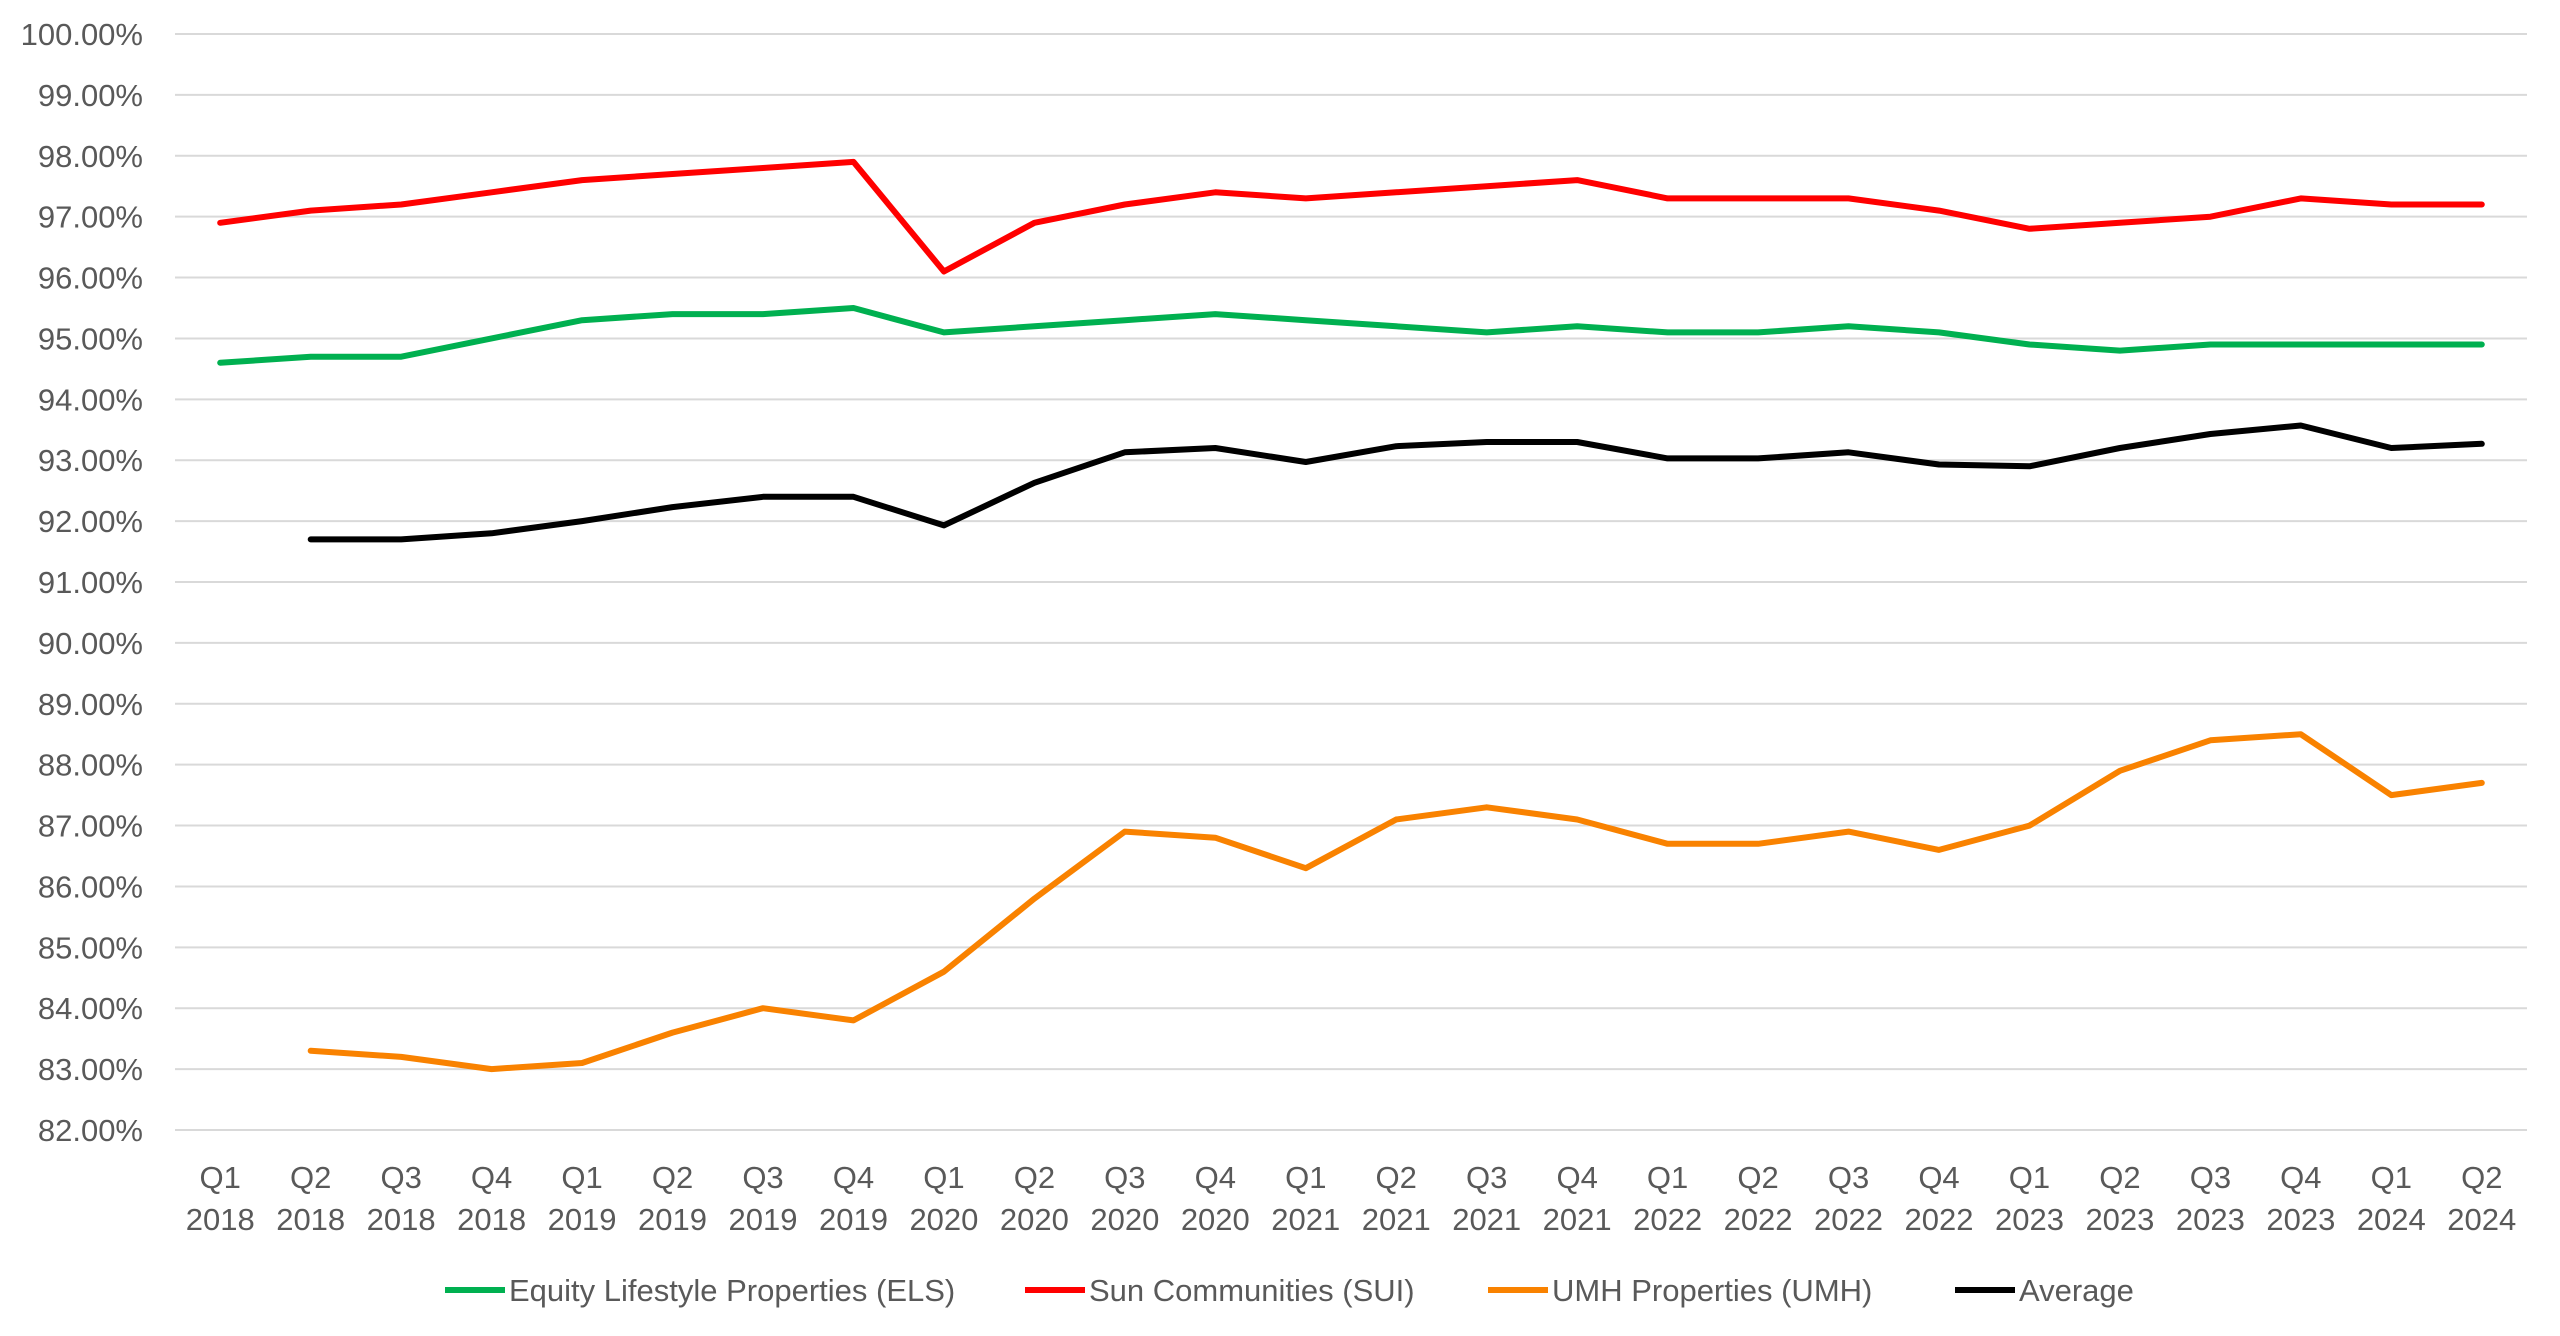 This screenshot has height=1336, width=2560. What do you see at coordinates (1351, 335) in the screenshot?
I see `series-line-equity-lifestyle-properties-els` at bounding box center [1351, 335].